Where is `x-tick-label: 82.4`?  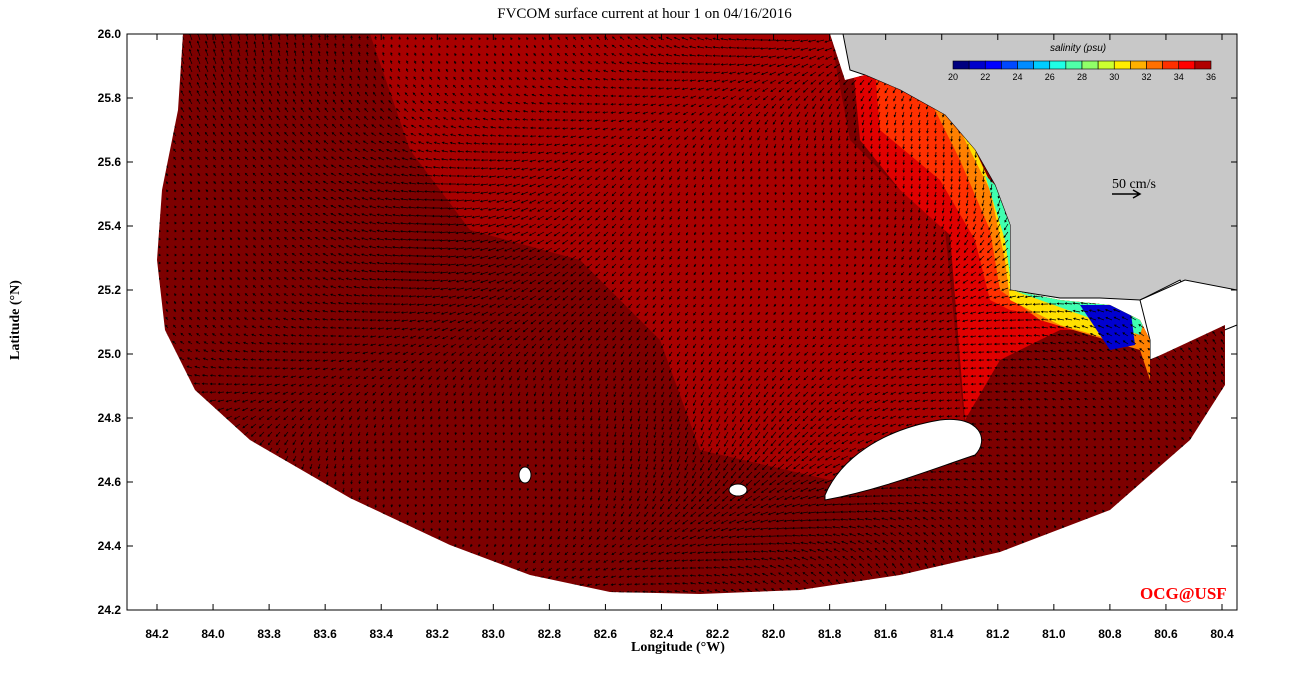 x-tick-label: 82.4 is located at coordinates (662, 634).